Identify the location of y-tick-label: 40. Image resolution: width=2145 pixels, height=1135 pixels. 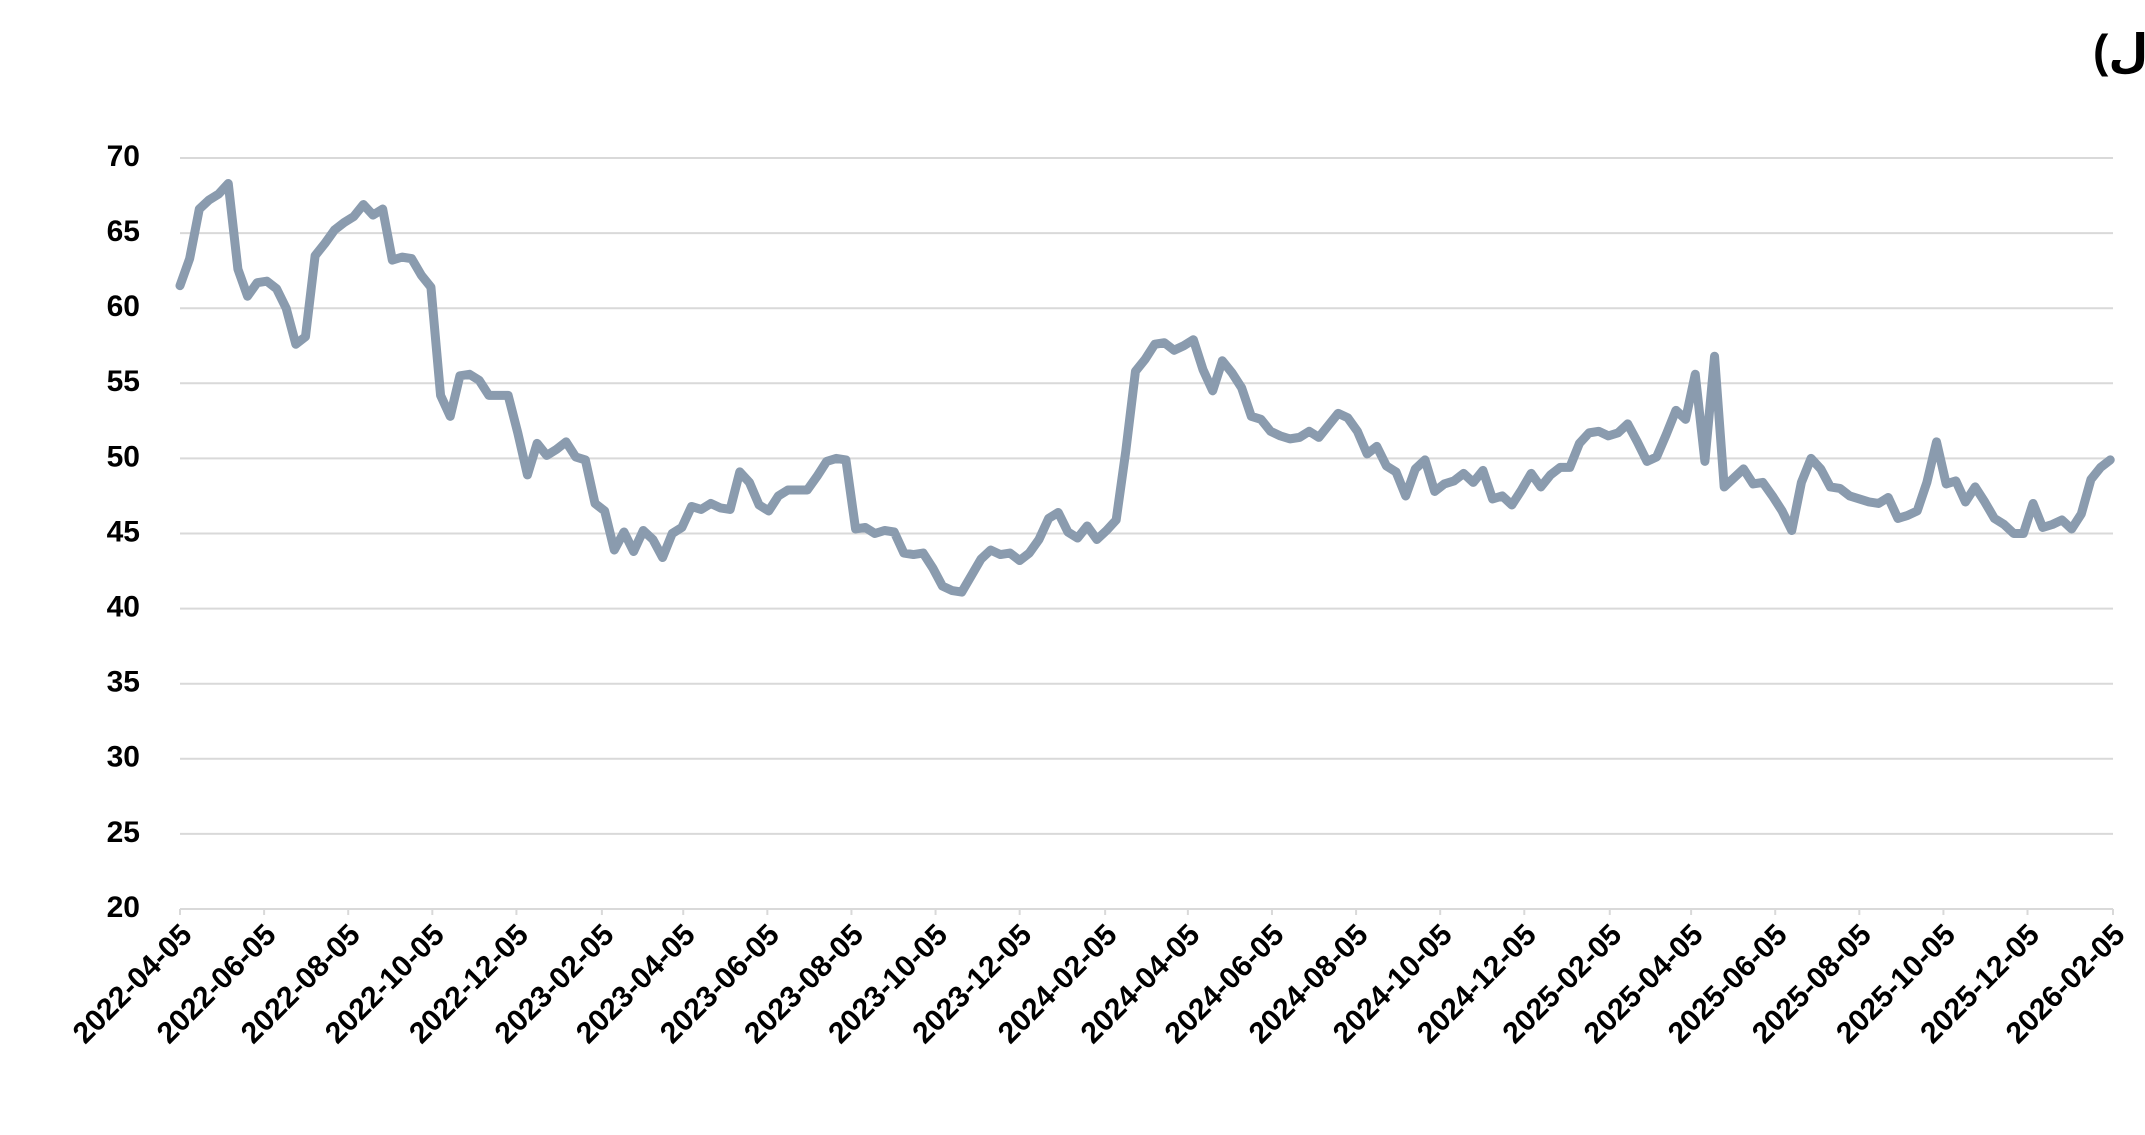
(123, 607).